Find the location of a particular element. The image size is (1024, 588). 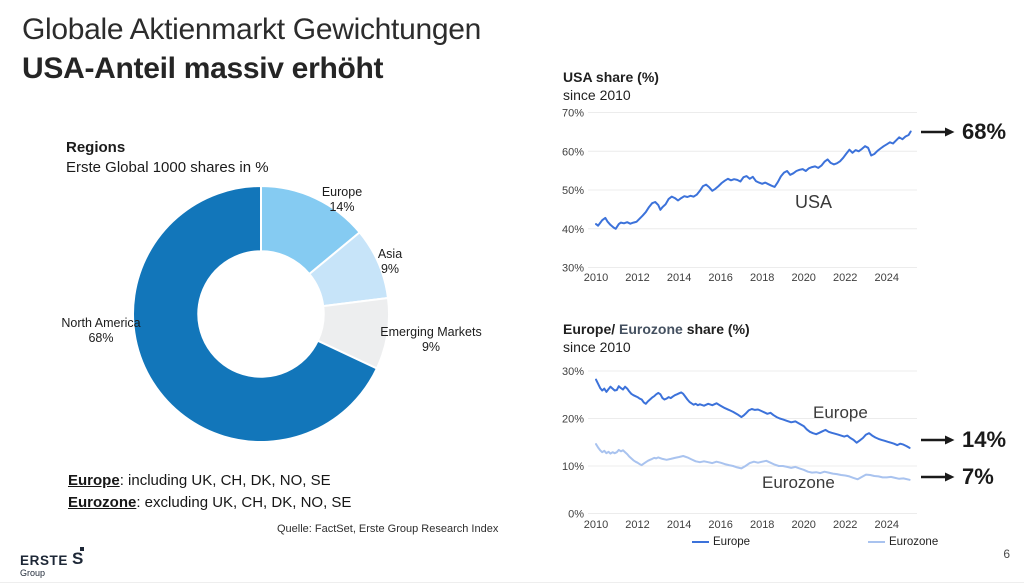

y-axis-tick-label: 0% is located at coordinates (576, 515).